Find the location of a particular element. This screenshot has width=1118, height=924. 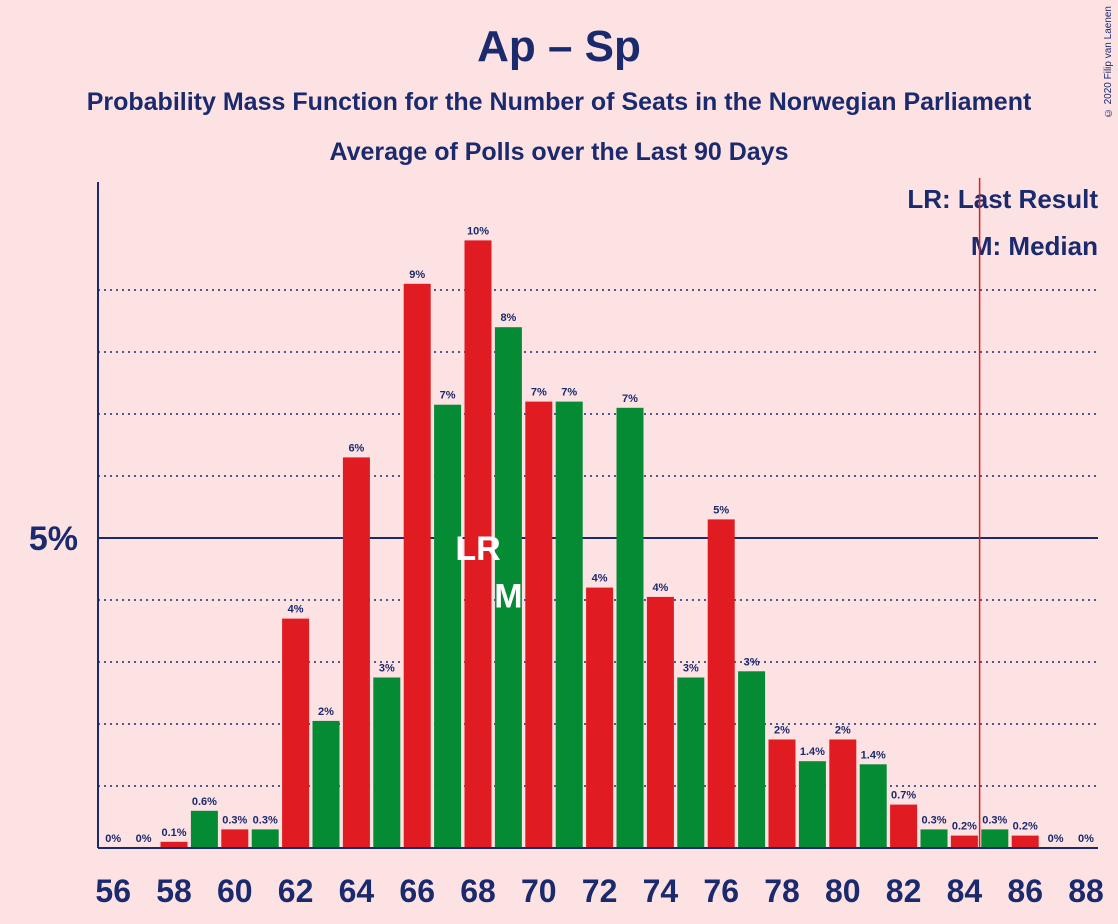

y-tick-label: 5% is located at coordinates (53, 539).